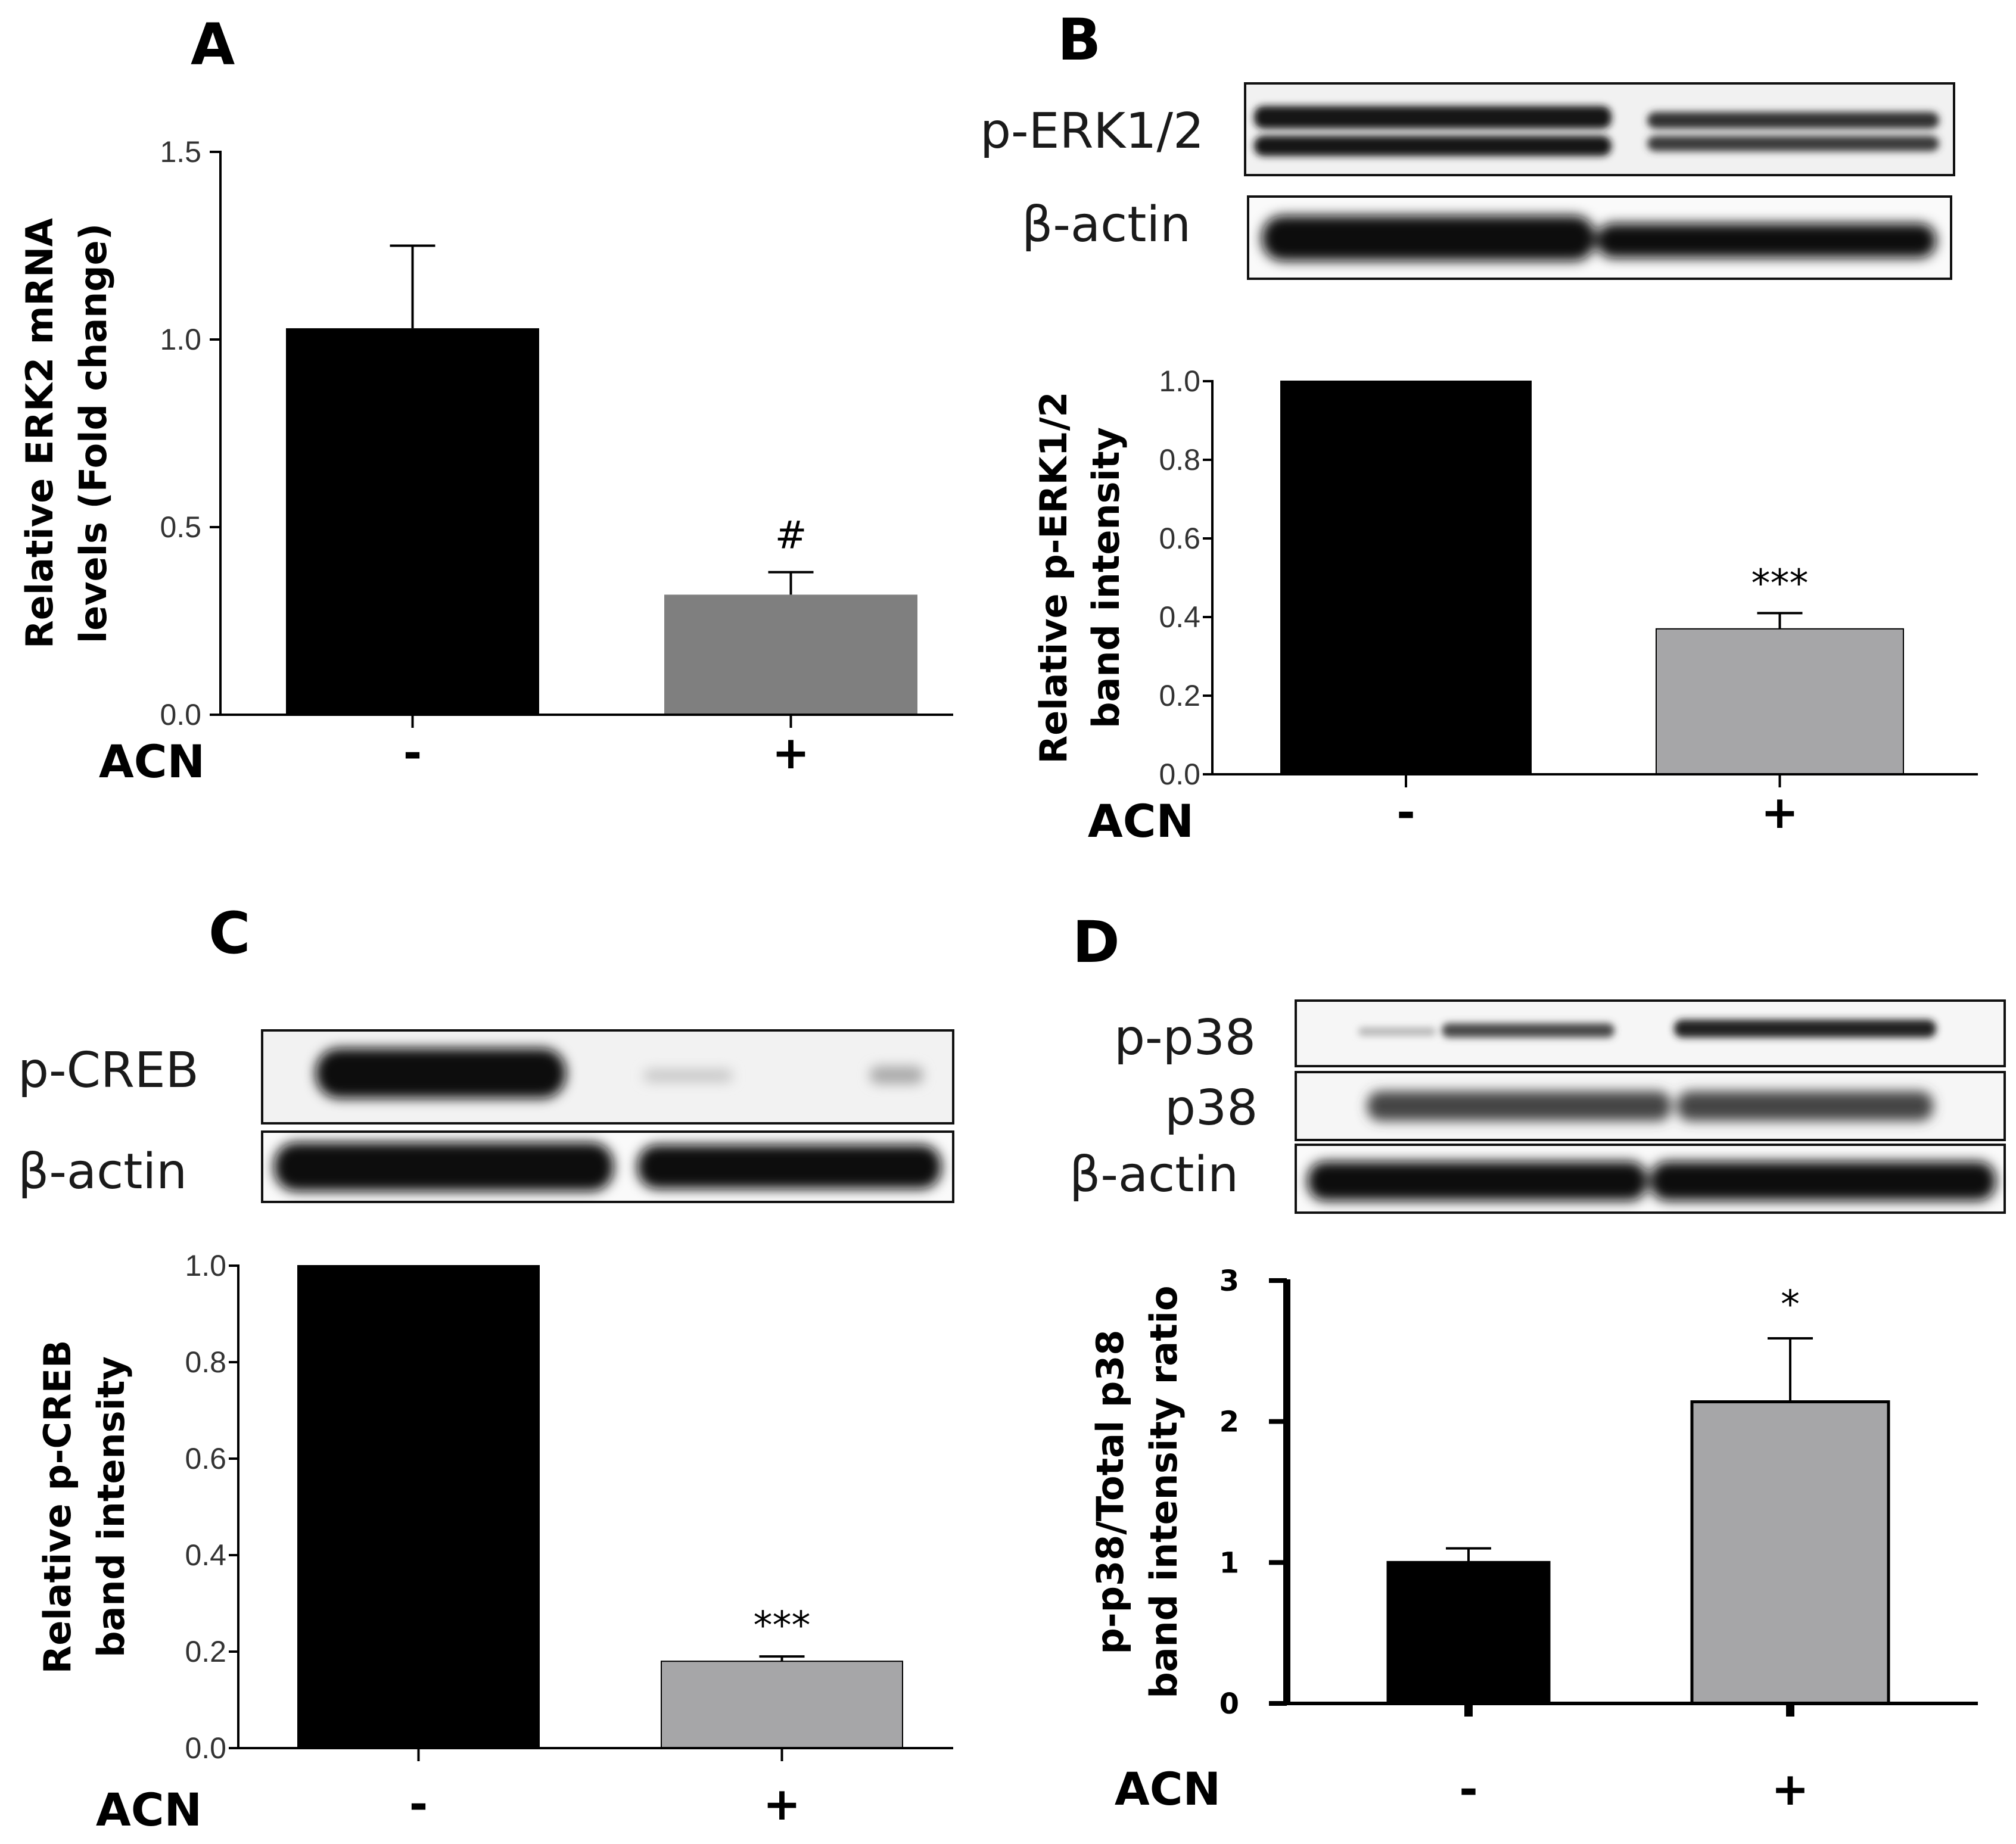  I want to click on chart-d-x-tick-label-1: +, so click(1790, 1788).